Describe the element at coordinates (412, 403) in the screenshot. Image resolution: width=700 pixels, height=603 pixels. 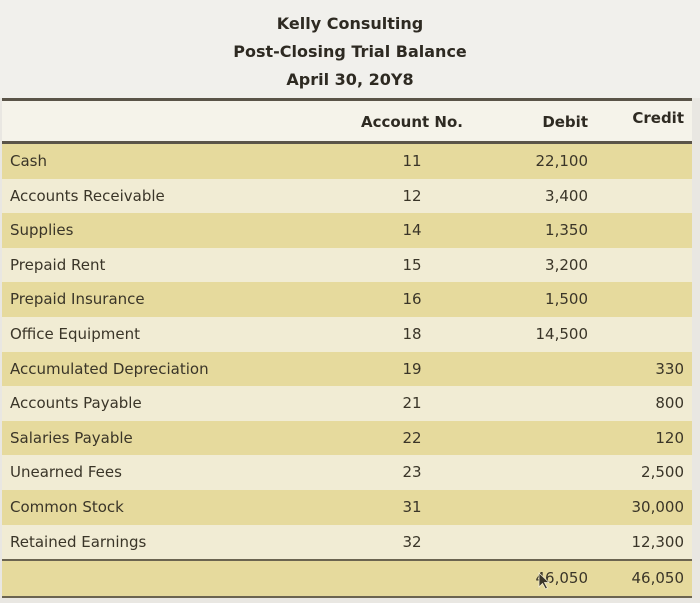
I see `account-number: 21` at that location.